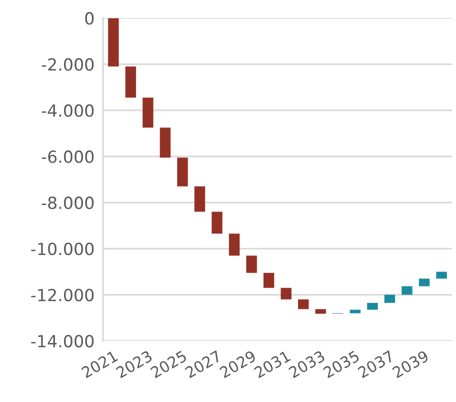  What do you see at coordinates (62, 341) in the screenshot?
I see `y-tick-label: -14.000` at bounding box center [62, 341].